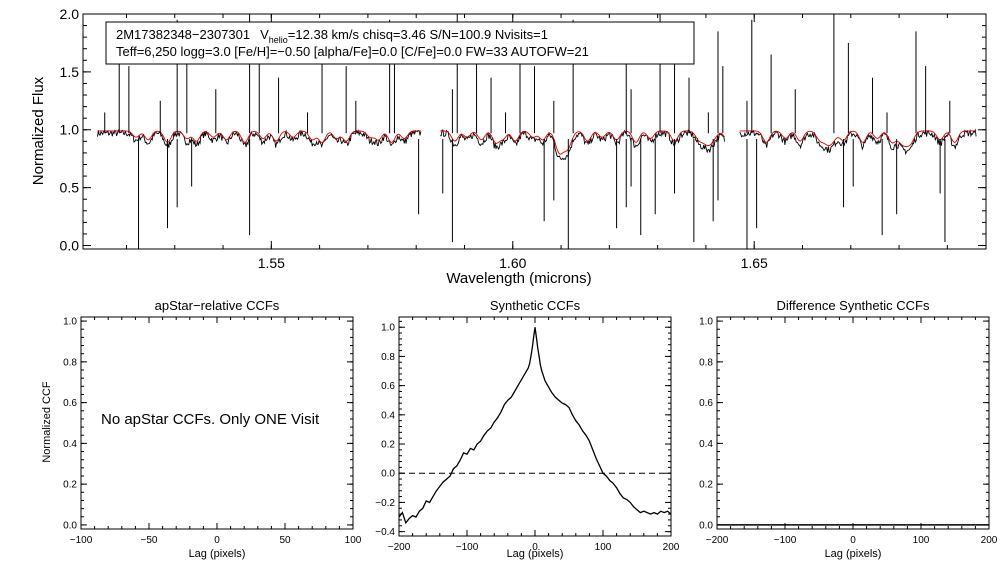 This screenshot has height=576, width=1008. I want to click on synthetic-ccf-series, so click(535, 426).